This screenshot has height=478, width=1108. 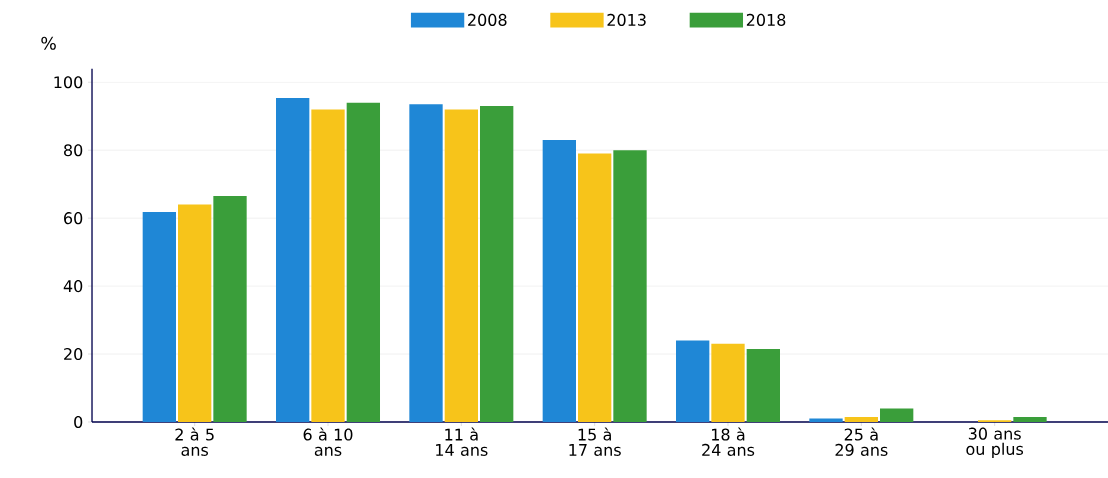 What do you see at coordinates (462, 441) in the screenshot?
I see `x-tick-label: 11 à 14 ans` at bounding box center [462, 441].